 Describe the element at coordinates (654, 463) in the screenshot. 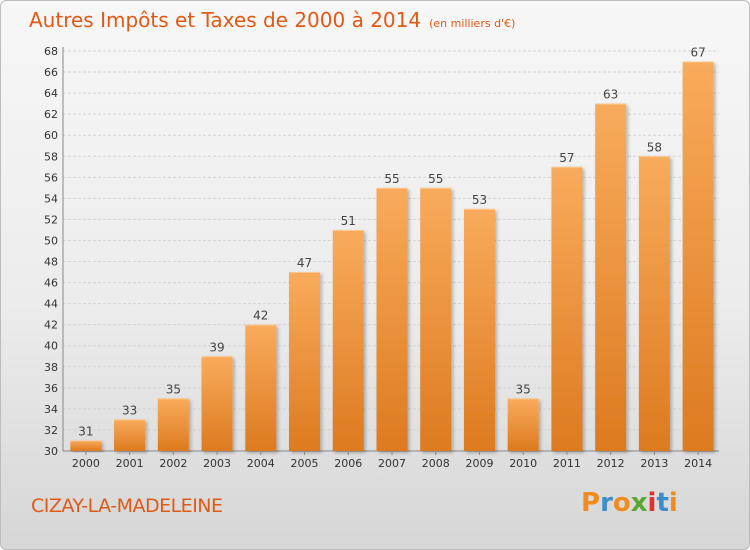

I see `x-tick-label: 2013` at that location.